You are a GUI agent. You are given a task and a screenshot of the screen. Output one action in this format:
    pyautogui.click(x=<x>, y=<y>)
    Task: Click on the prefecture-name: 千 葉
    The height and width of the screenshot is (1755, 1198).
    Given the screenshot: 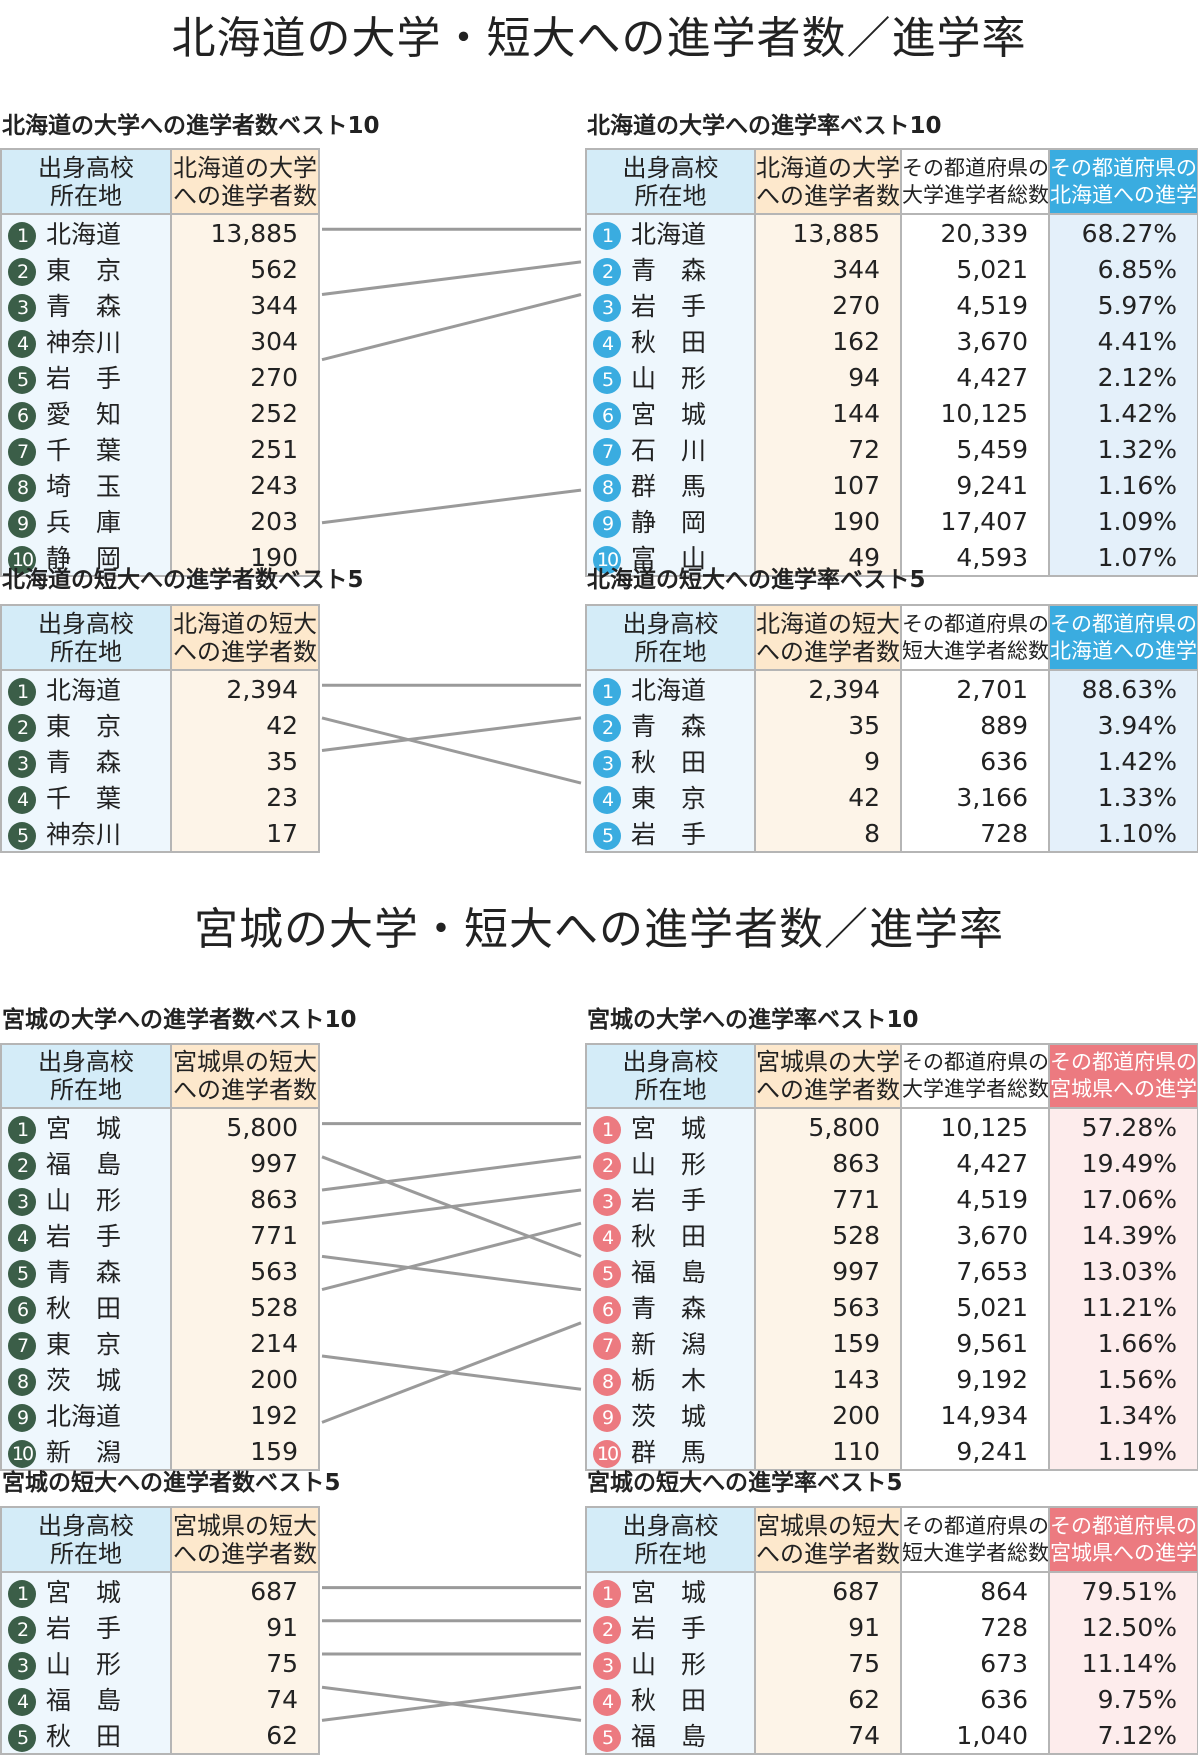 What is the action you would take?
    pyautogui.click(x=84, y=450)
    